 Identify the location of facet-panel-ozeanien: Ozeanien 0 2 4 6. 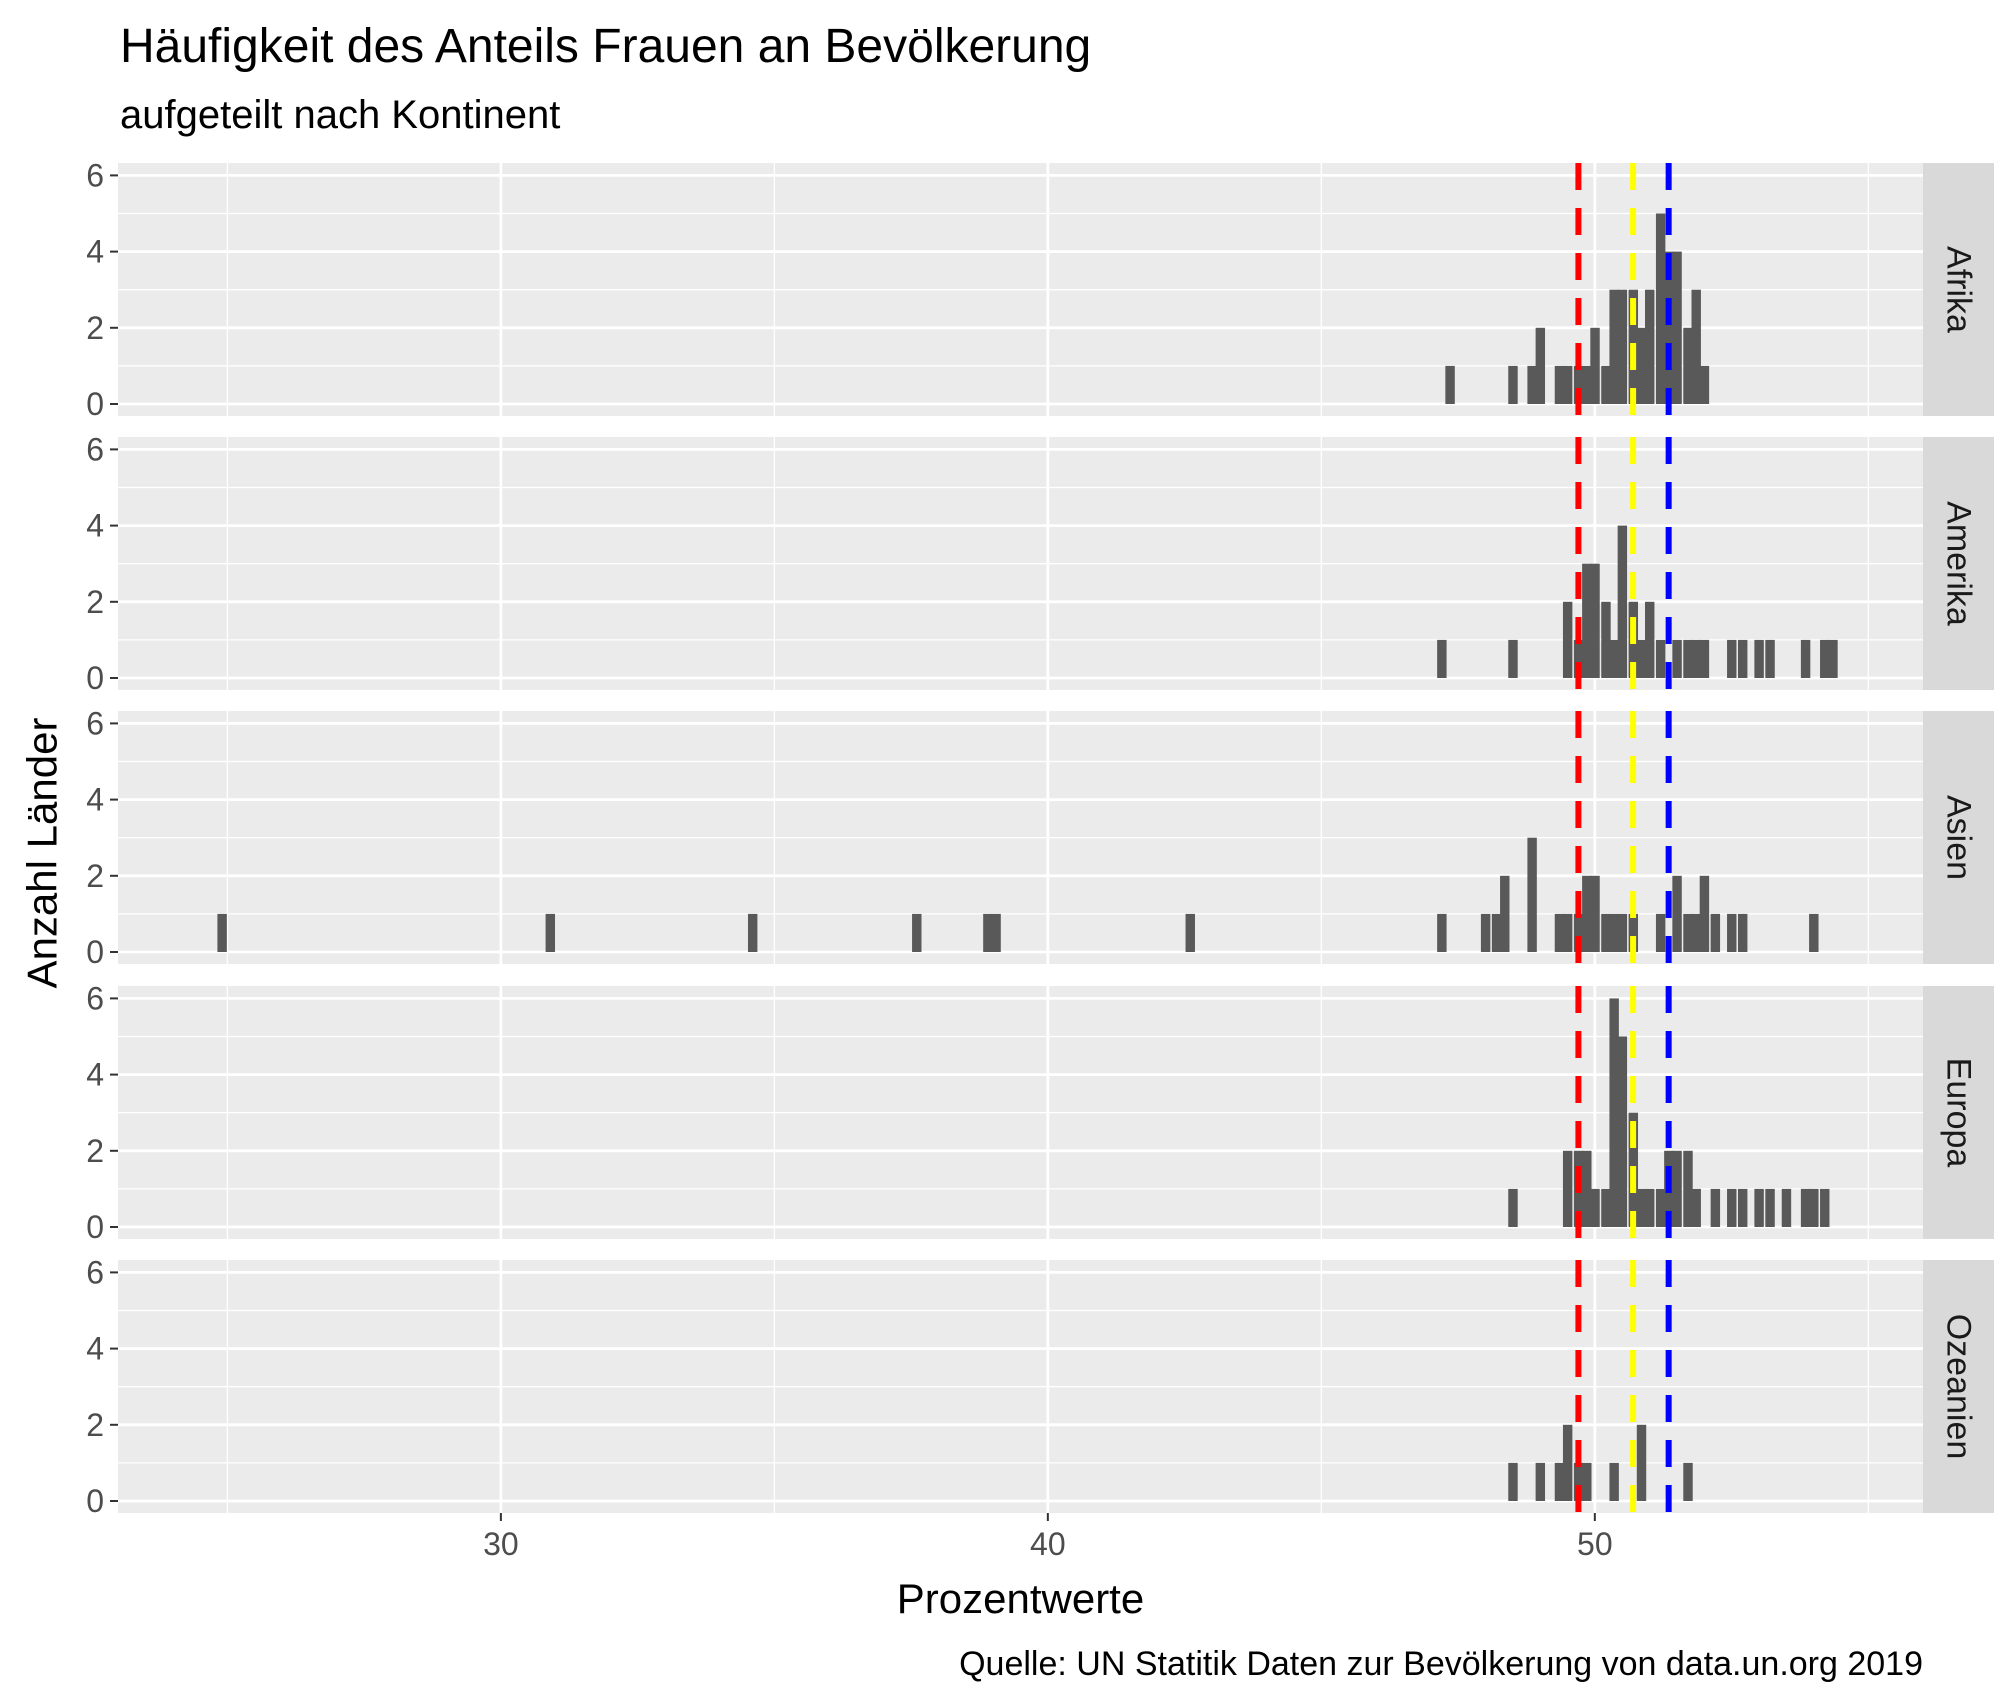
(1040, 1386).